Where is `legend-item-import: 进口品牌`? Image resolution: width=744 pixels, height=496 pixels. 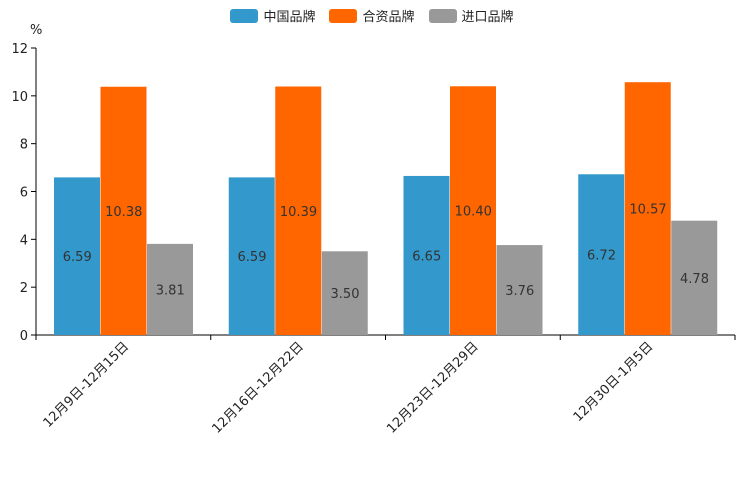
legend-item-import: 进口品牌 is located at coordinates (471, 15).